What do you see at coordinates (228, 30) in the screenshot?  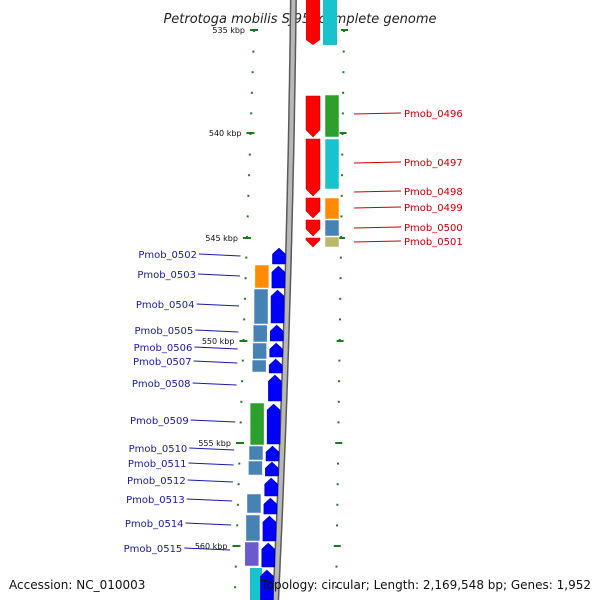 I see `scale-tick-label: 535 kbp` at bounding box center [228, 30].